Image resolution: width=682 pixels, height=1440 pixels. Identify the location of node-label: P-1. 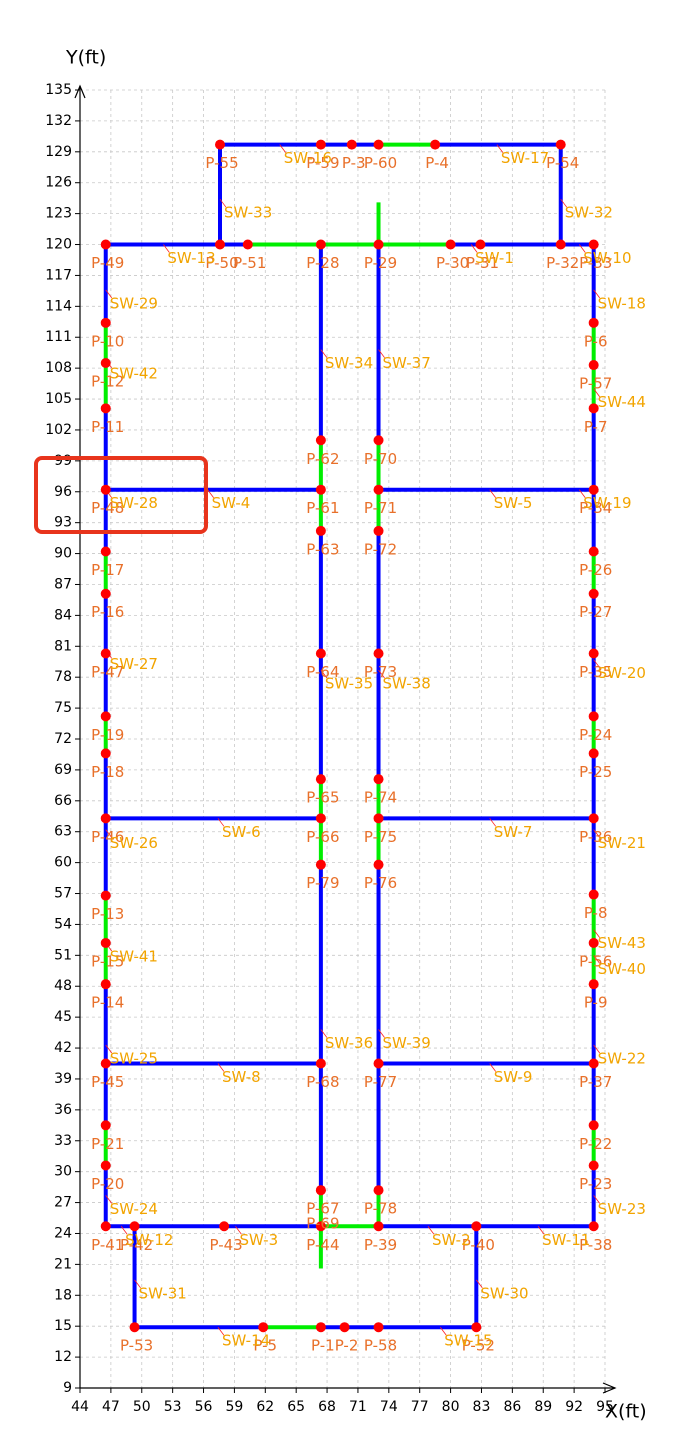
(323, 1346).